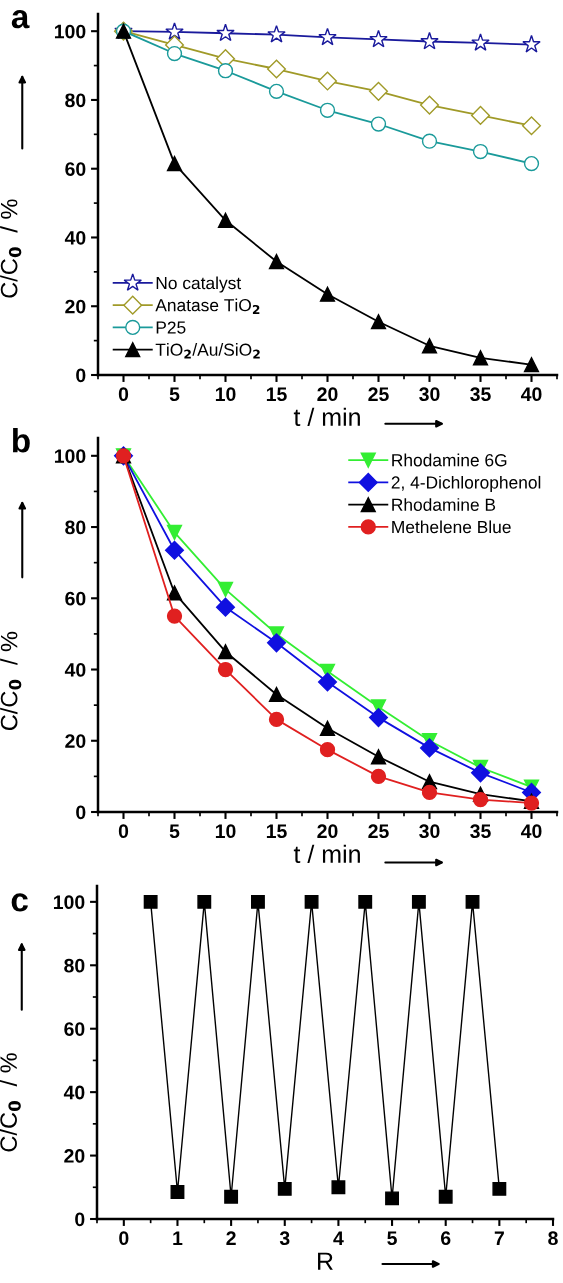  Describe the element at coordinates (171, 327) in the screenshot. I see `legend-label: P25` at that location.